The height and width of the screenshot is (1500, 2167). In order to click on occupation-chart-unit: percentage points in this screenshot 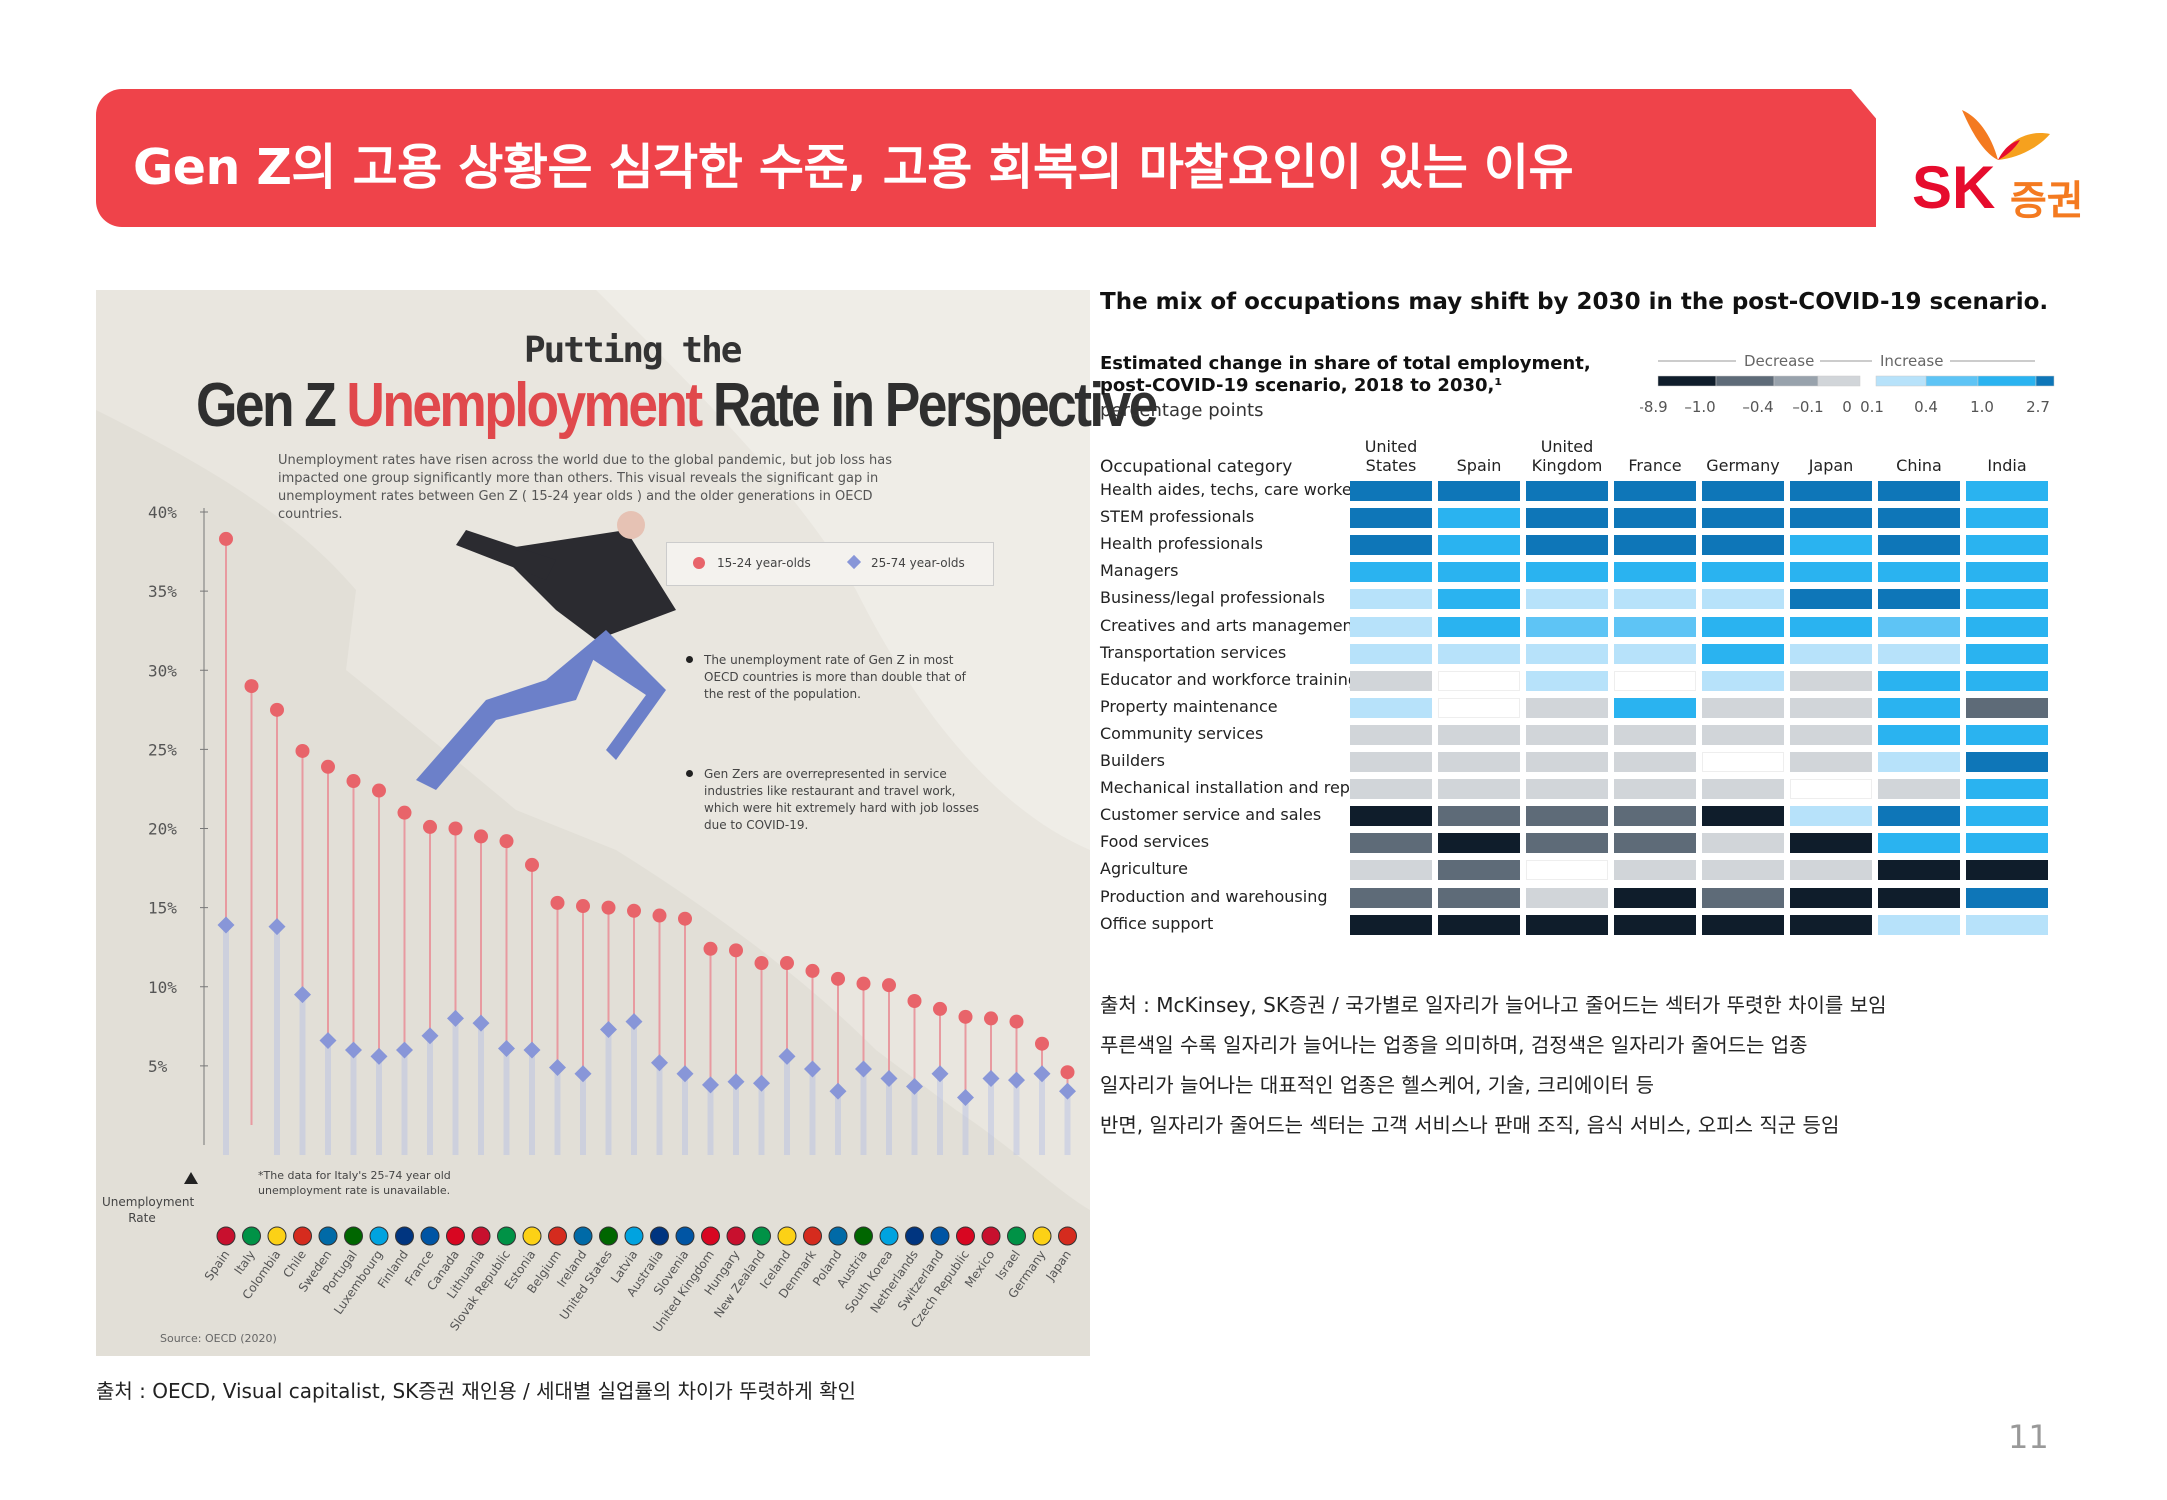, I will do `click(1182, 410)`.